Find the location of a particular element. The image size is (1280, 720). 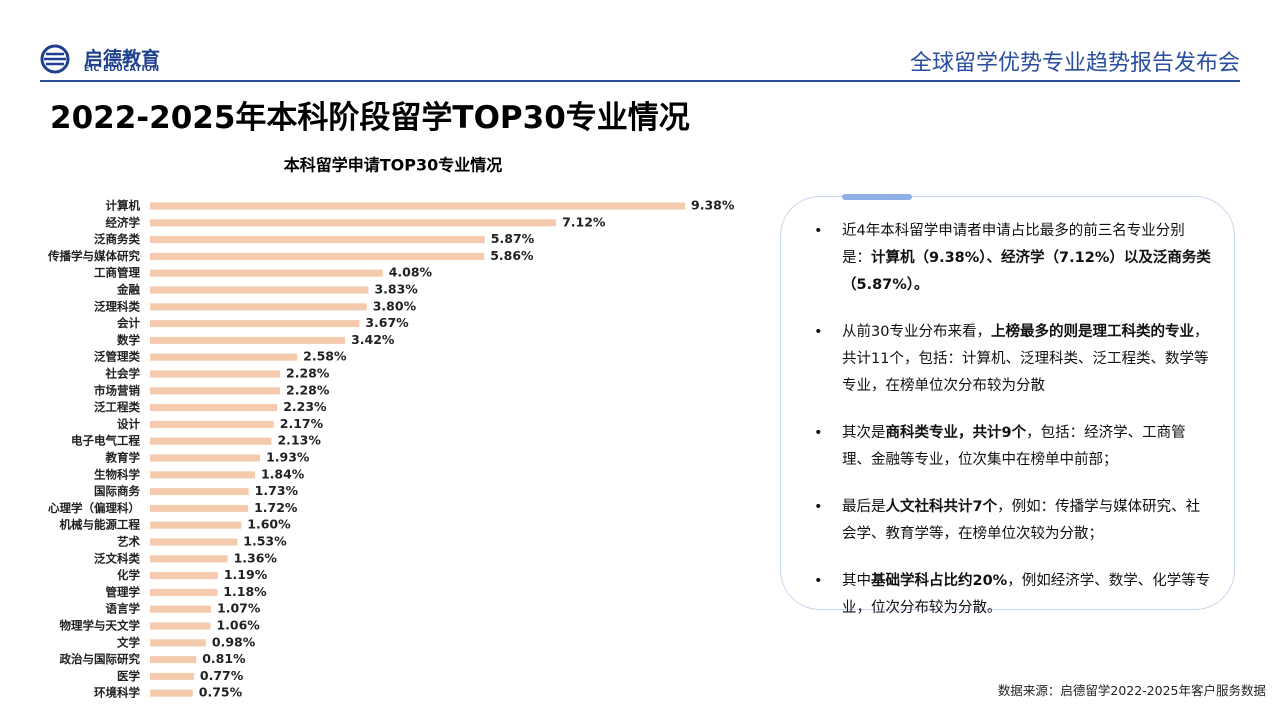

value-label: 1.93% is located at coordinates (288, 457).